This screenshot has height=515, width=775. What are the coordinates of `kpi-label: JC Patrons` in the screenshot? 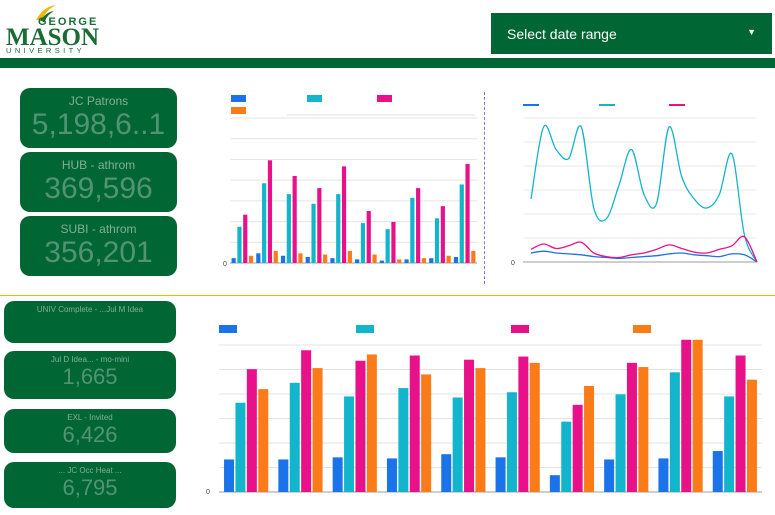 It's located at (98, 101).